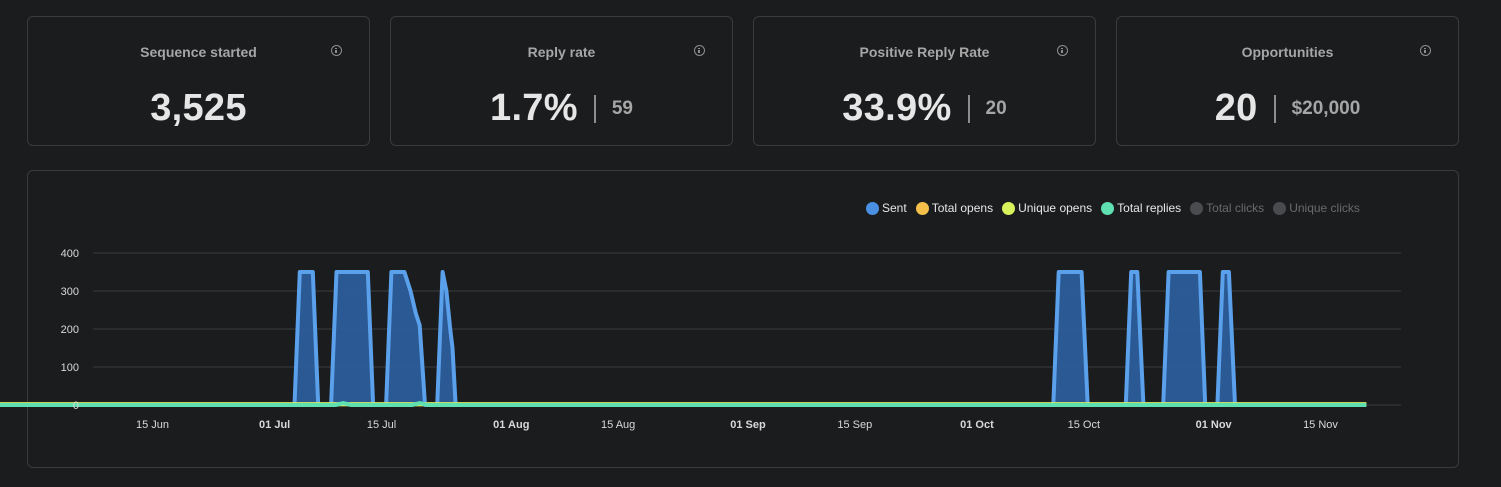 Image resolution: width=1501 pixels, height=487 pixels. Describe the element at coordinates (1055, 208) in the screenshot. I see `legend-label: Unique opens` at that location.